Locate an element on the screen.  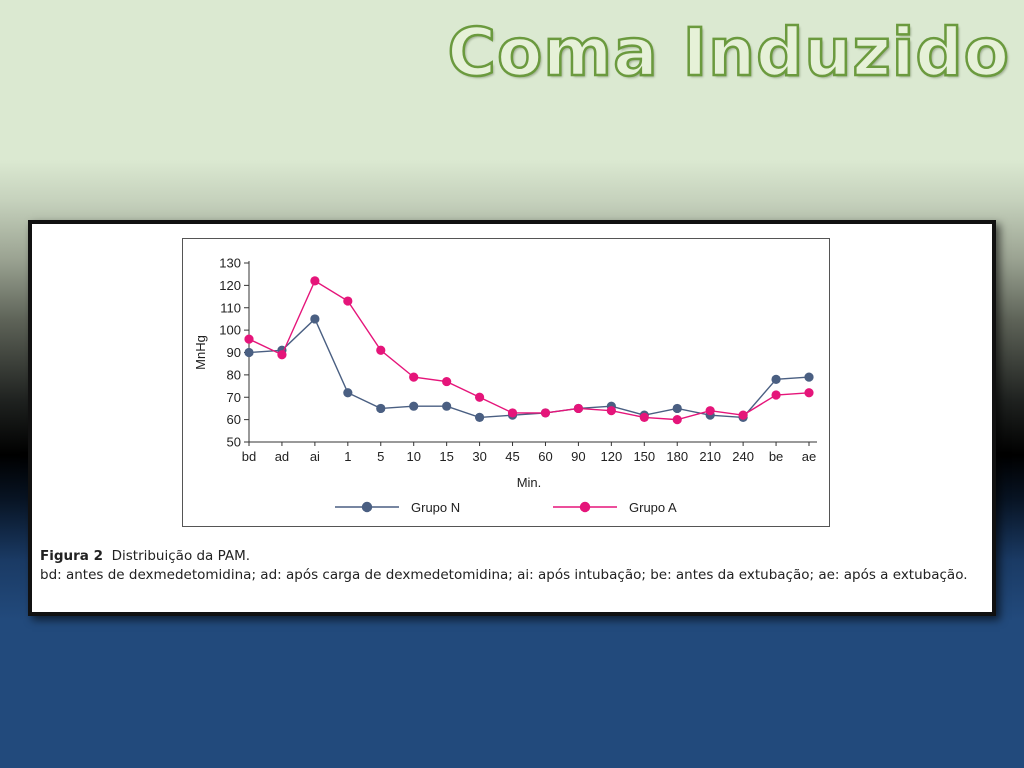
x-tick-label: ai is located at coordinates (315, 456).